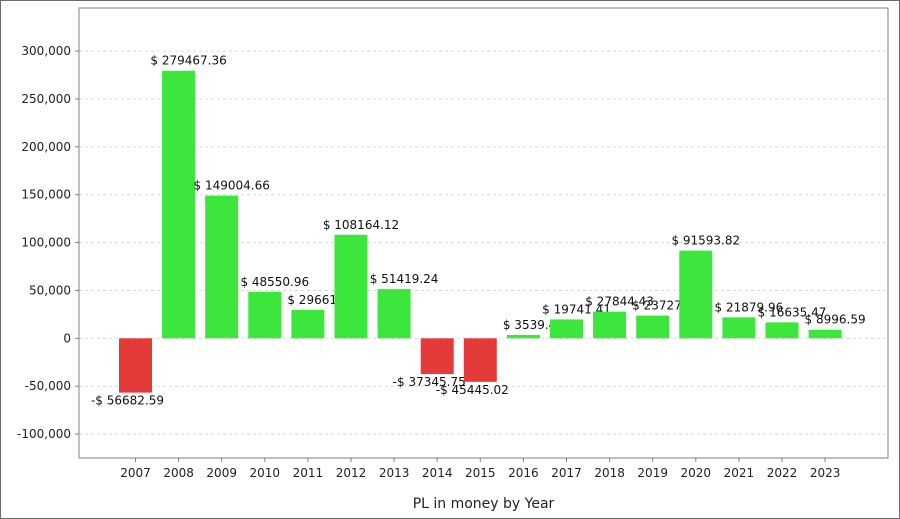 The width and height of the screenshot is (900, 519). I want to click on data-label: $ 51419.24, so click(404, 279).